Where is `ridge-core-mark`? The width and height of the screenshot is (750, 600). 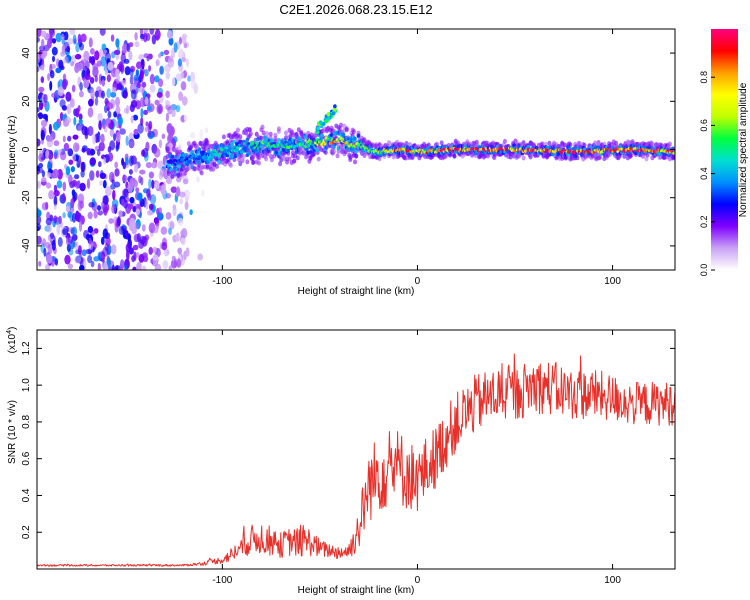 ridge-core-mark is located at coordinates (206, 158).